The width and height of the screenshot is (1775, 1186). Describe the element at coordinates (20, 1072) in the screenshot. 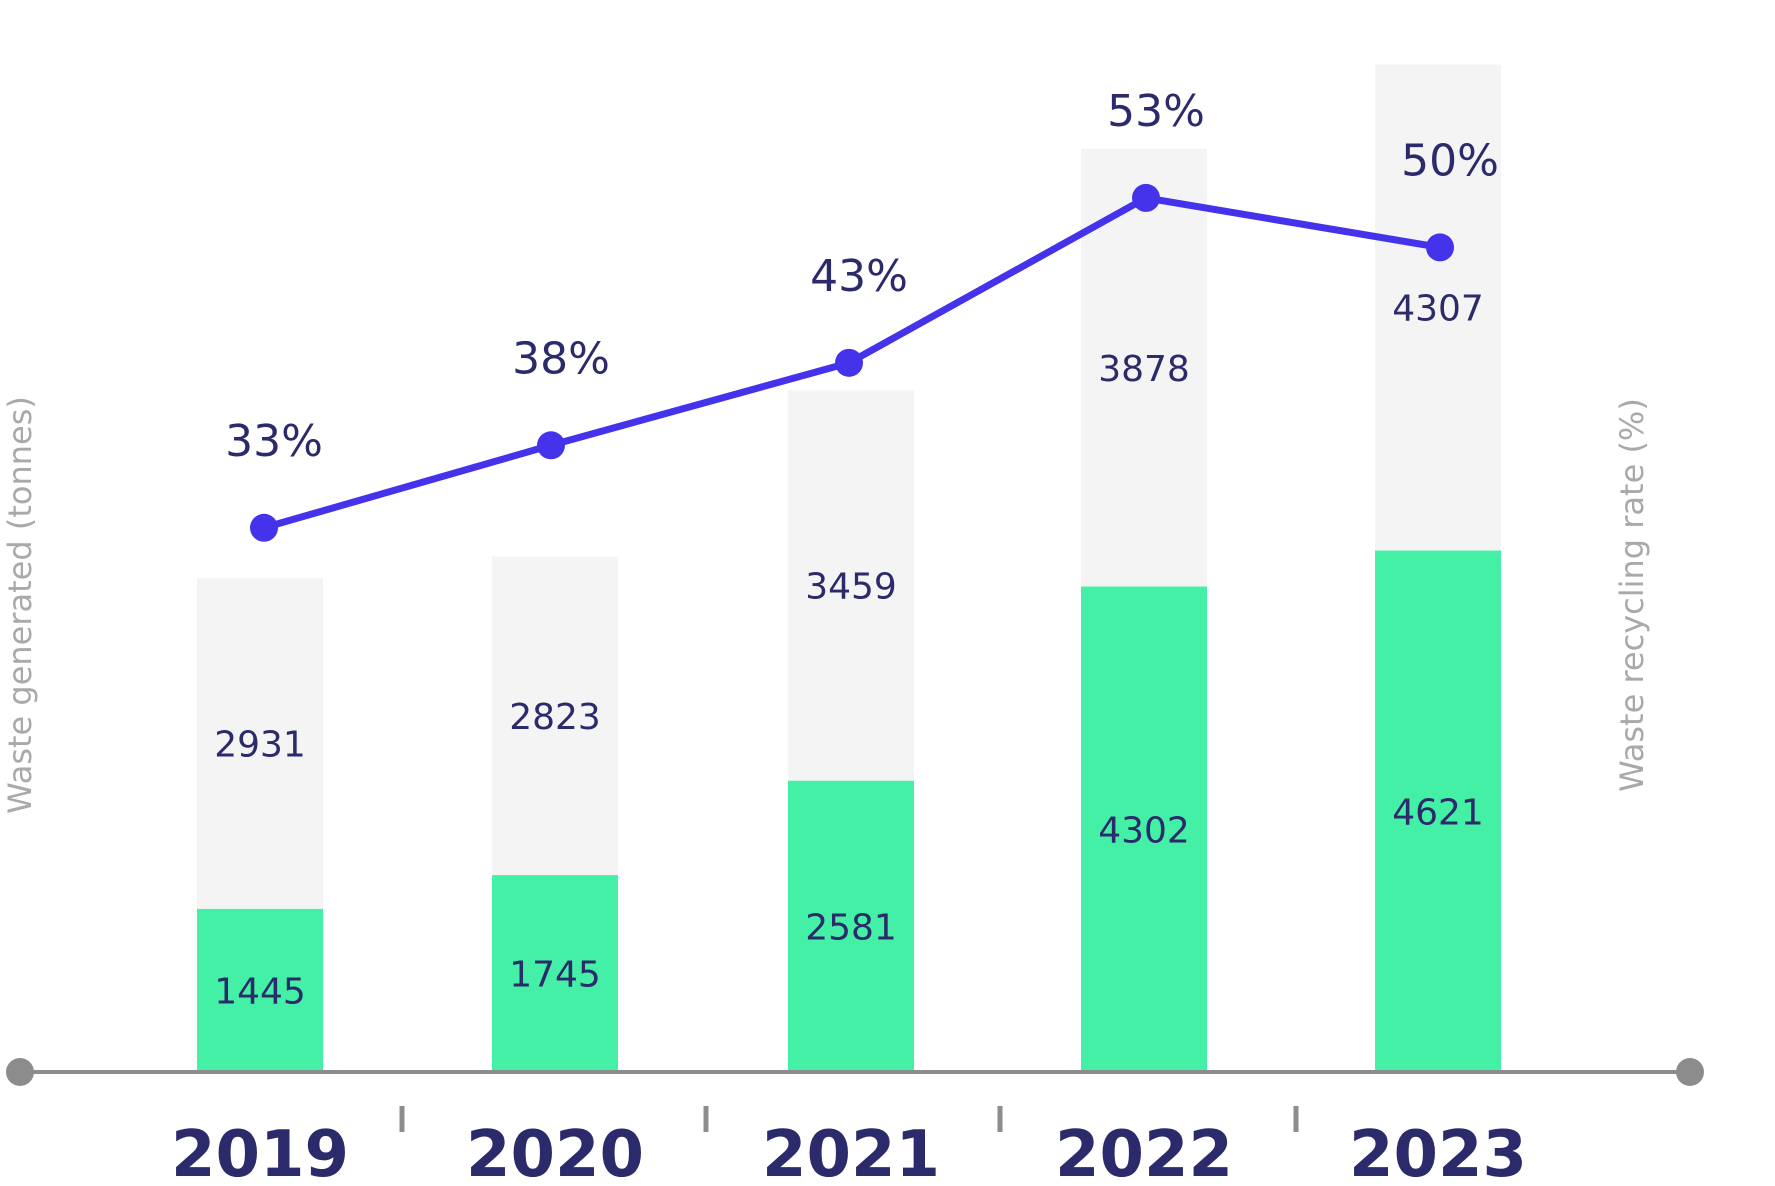

I see `axis-left-end-dot` at that location.